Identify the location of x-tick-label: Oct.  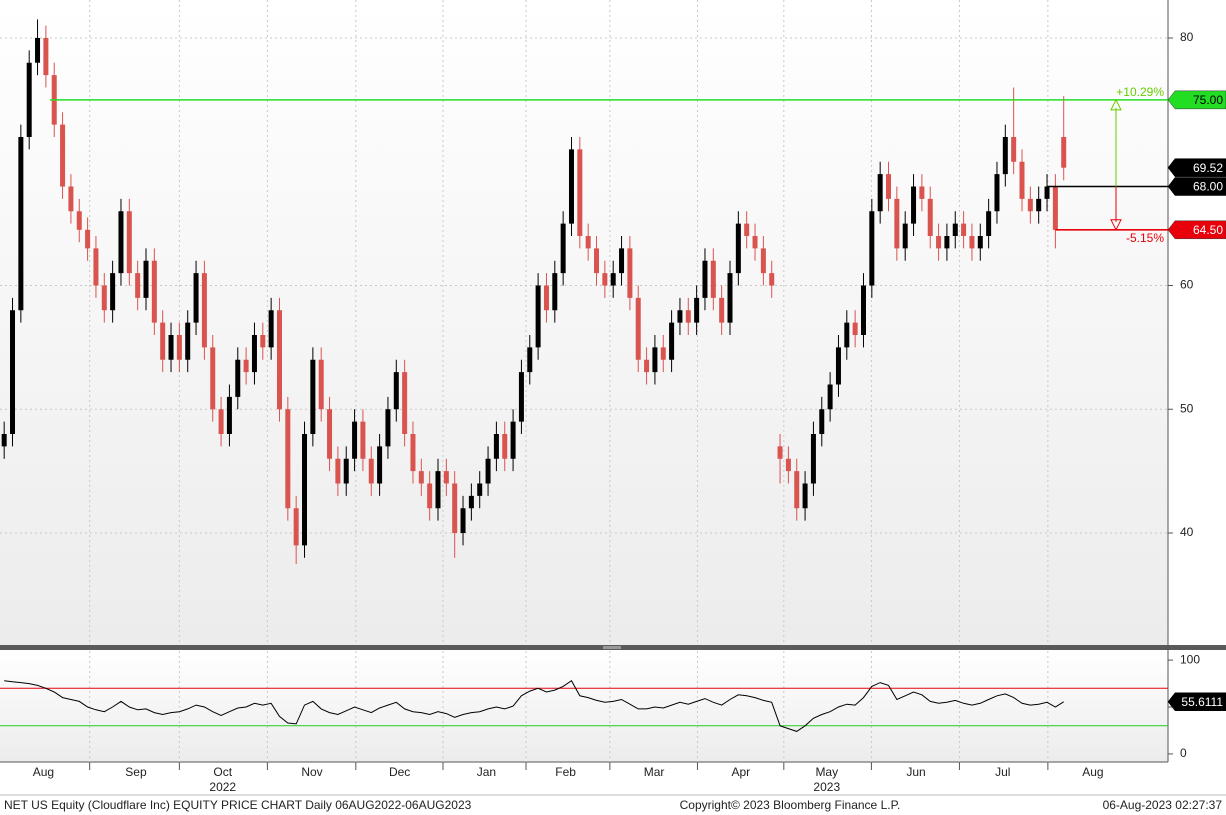
(222, 772).